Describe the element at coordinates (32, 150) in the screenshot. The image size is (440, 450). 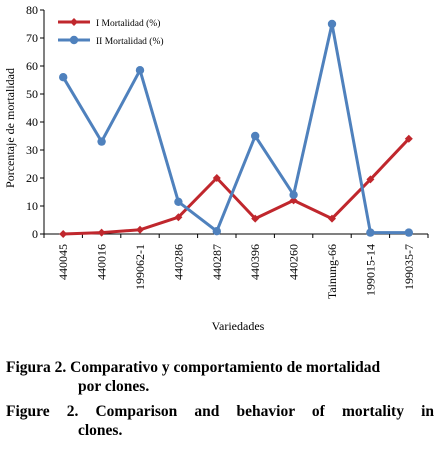
I see `y-tick-label: 30` at that location.